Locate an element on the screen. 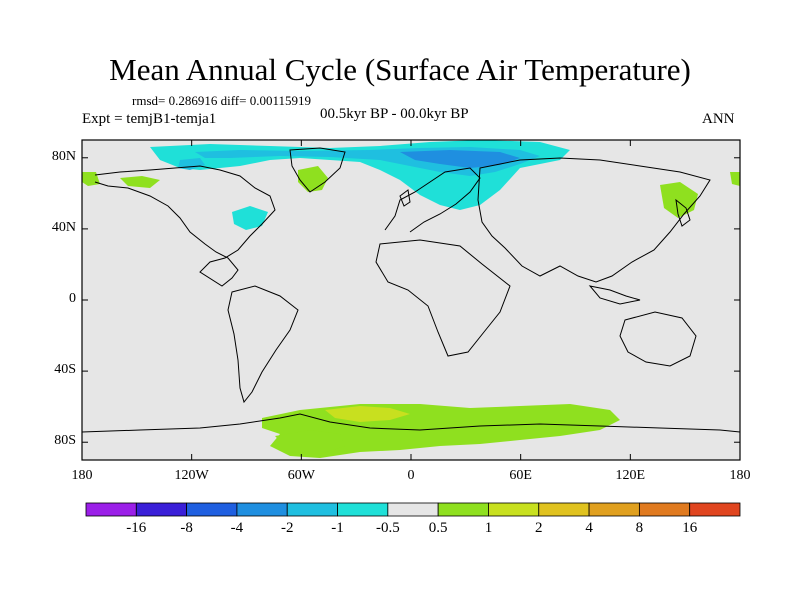 The width and height of the screenshot is (800, 600). coast-greenland is located at coordinates (317, 170).